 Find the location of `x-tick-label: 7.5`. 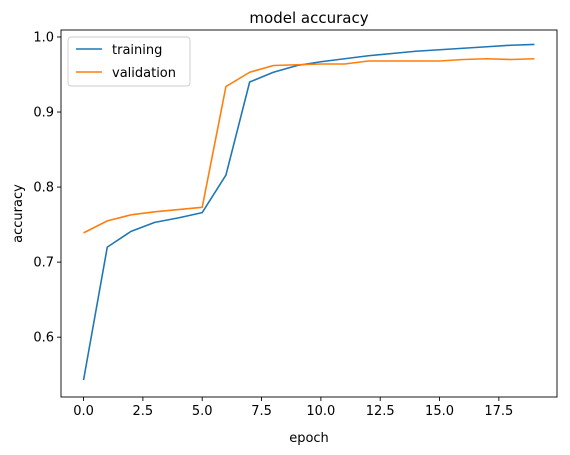

x-tick-label: 7.5 is located at coordinates (261, 411).